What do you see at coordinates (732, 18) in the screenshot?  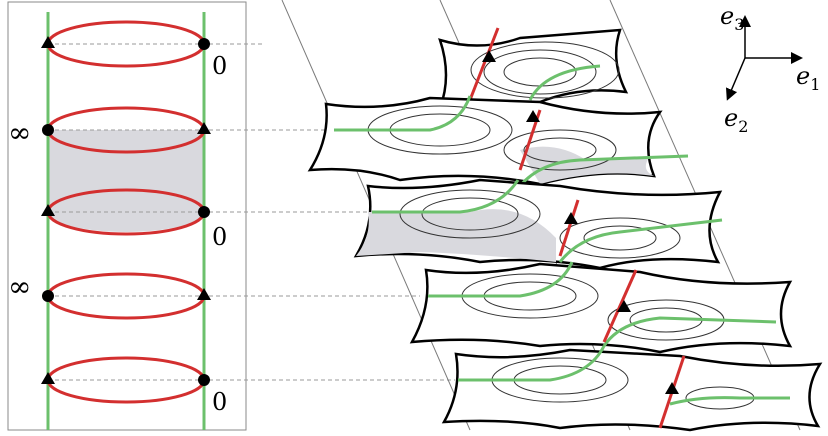 I see `e3-label: e3` at bounding box center [732, 18].